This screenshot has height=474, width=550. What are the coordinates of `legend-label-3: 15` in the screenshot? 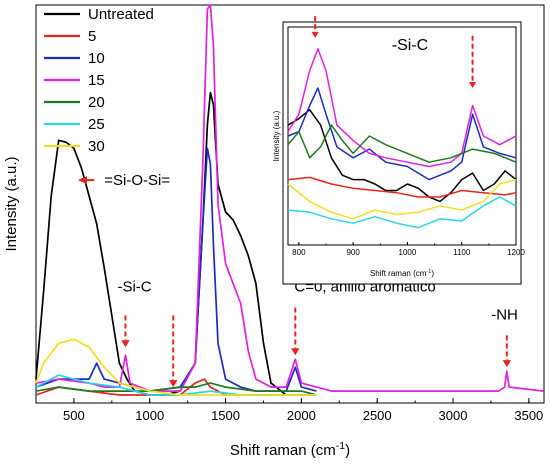 It's located at (96, 80).